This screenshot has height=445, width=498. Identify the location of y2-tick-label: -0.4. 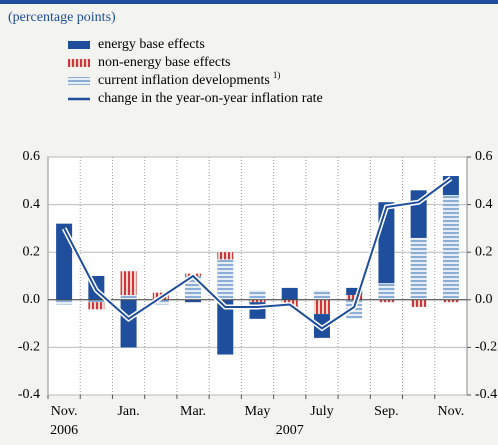
(486, 394).